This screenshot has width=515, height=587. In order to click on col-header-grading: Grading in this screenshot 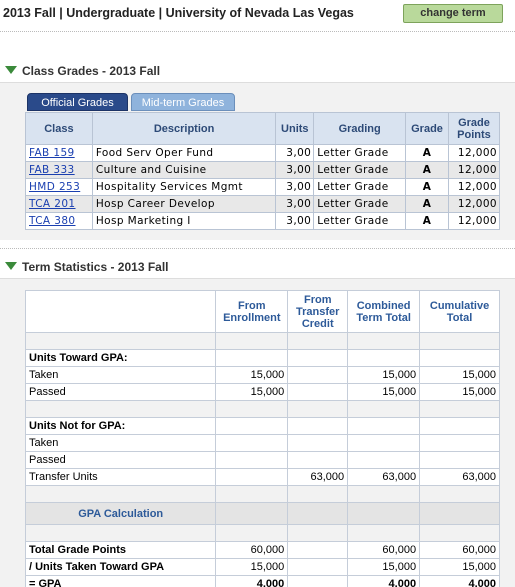, I will do `click(360, 128)`.